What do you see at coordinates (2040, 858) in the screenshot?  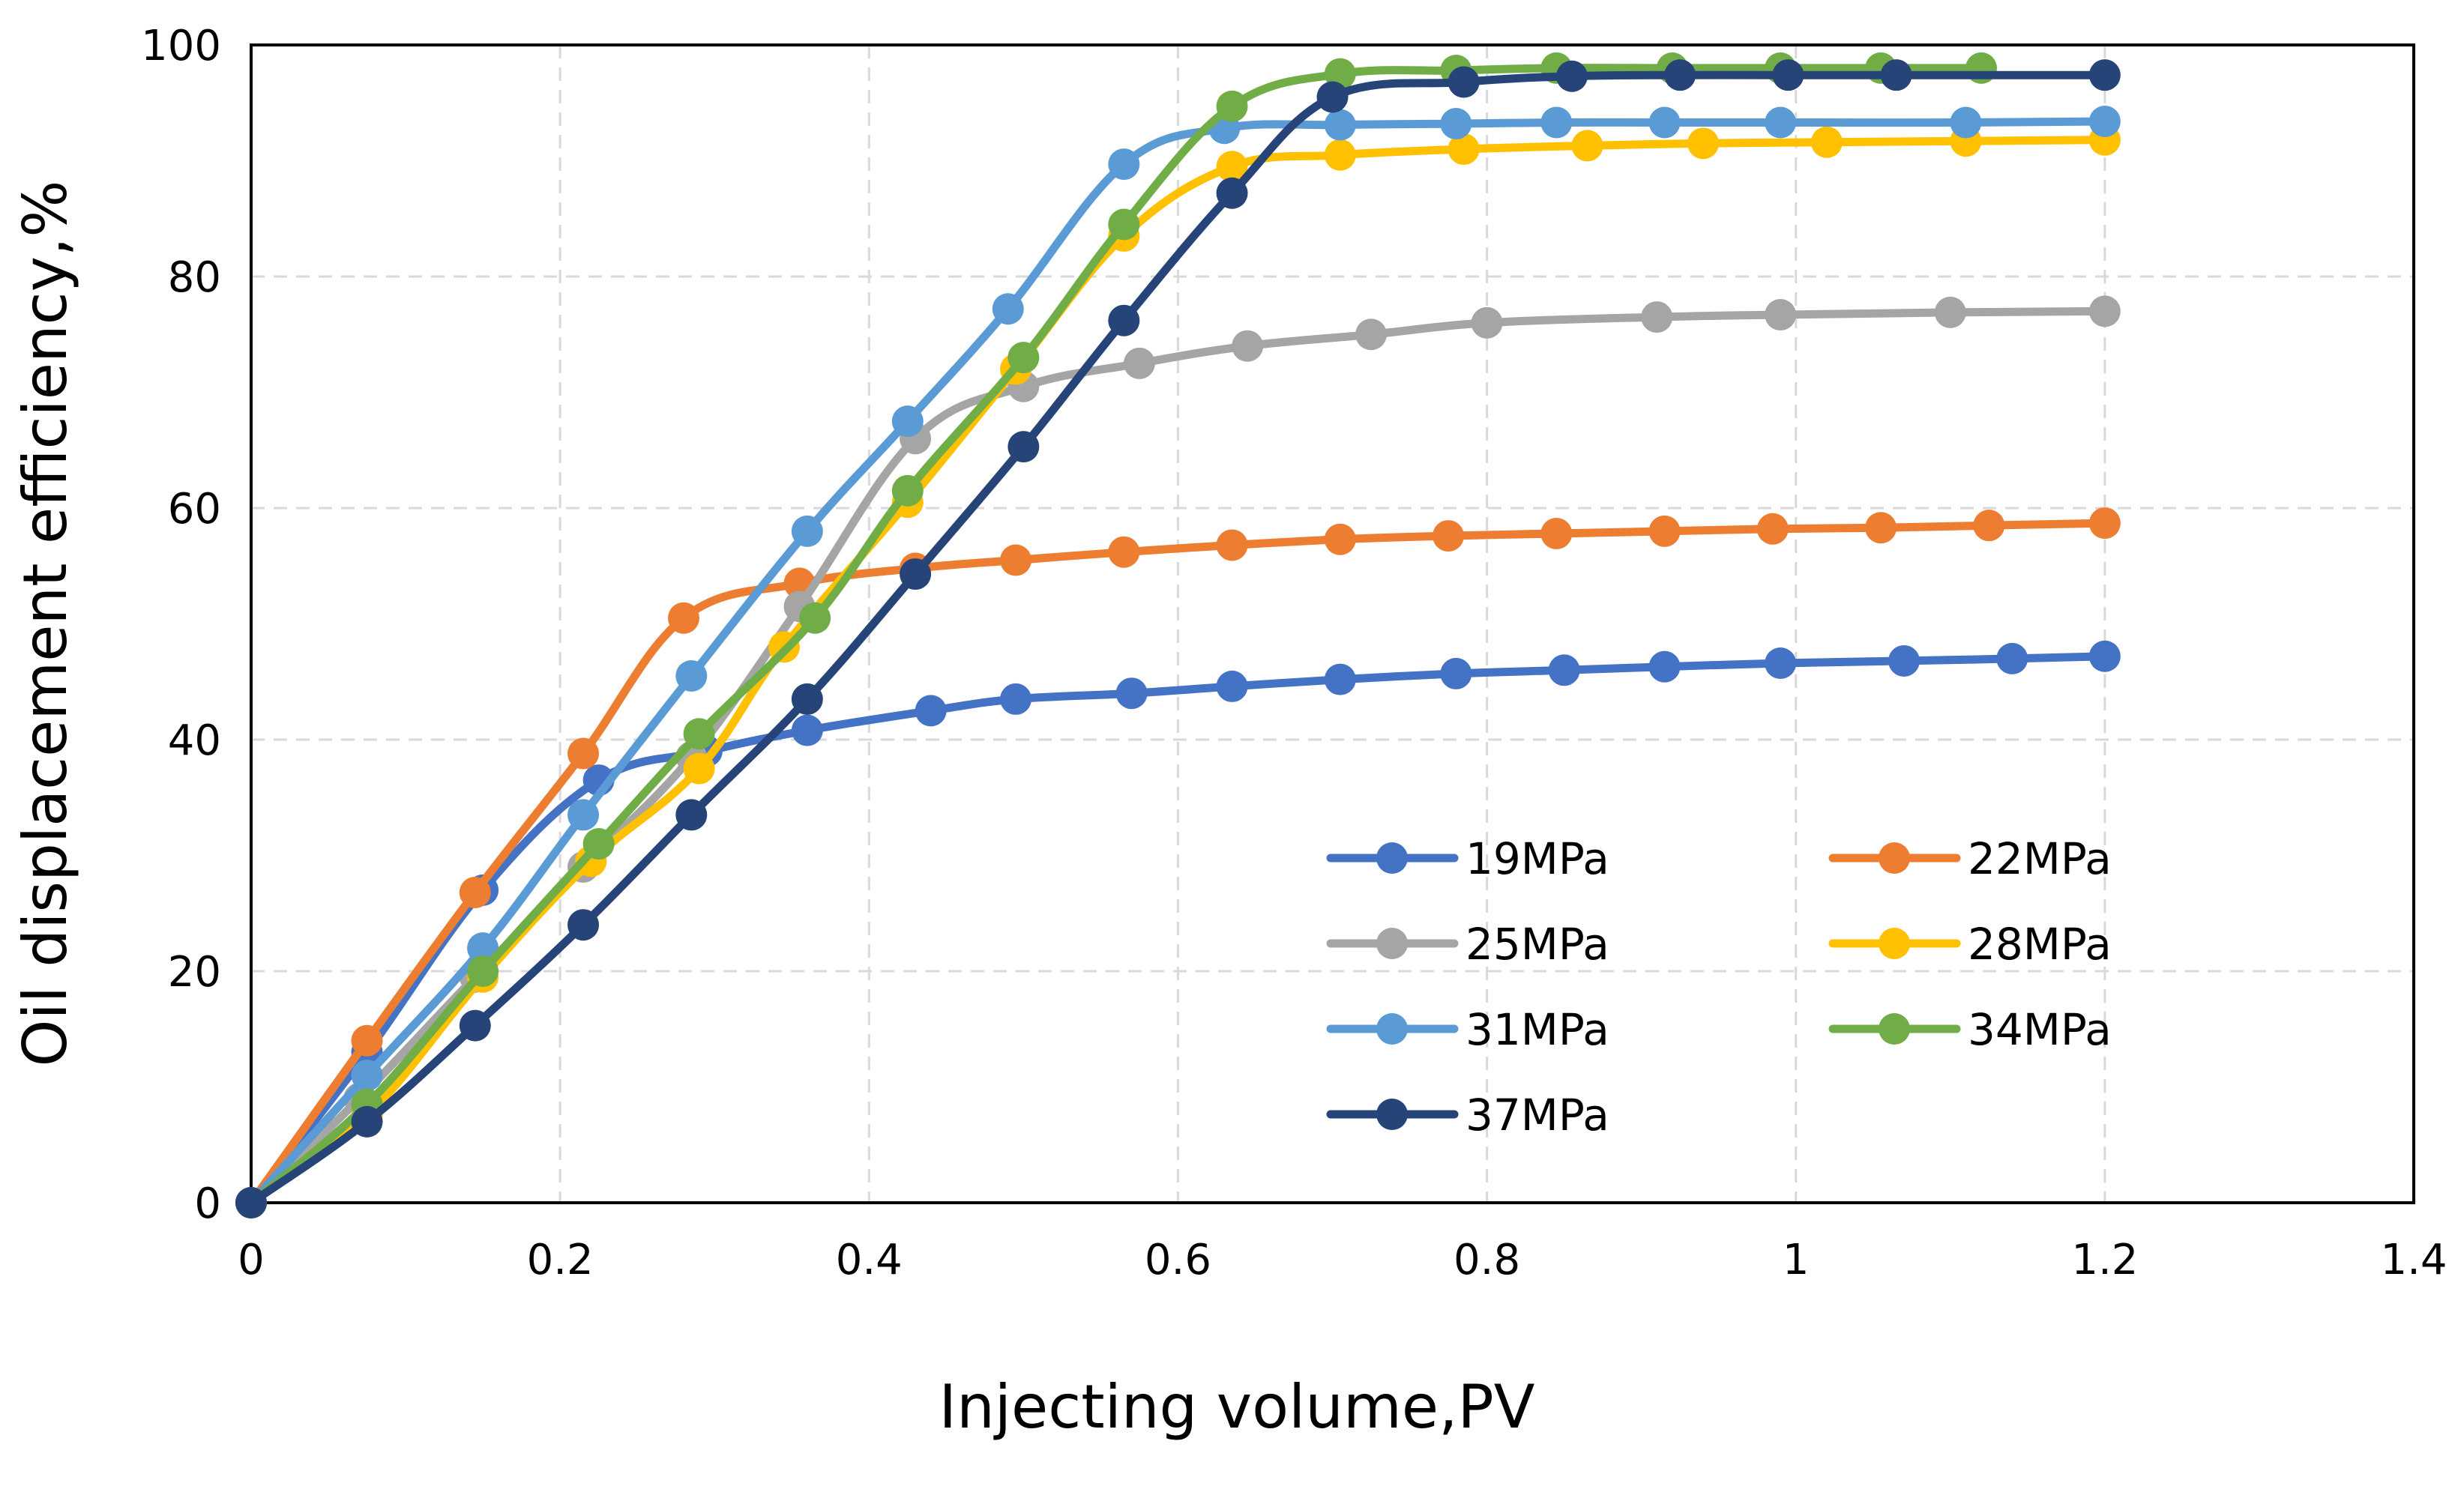 I see `legend-label: 22MPa` at bounding box center [2040, 858].